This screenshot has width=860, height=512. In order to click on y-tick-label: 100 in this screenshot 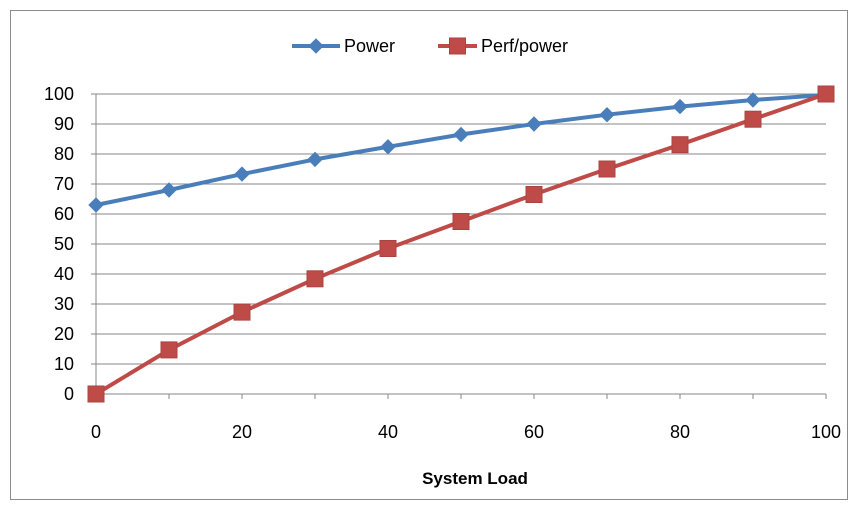, I will do `click(59, 94)`.